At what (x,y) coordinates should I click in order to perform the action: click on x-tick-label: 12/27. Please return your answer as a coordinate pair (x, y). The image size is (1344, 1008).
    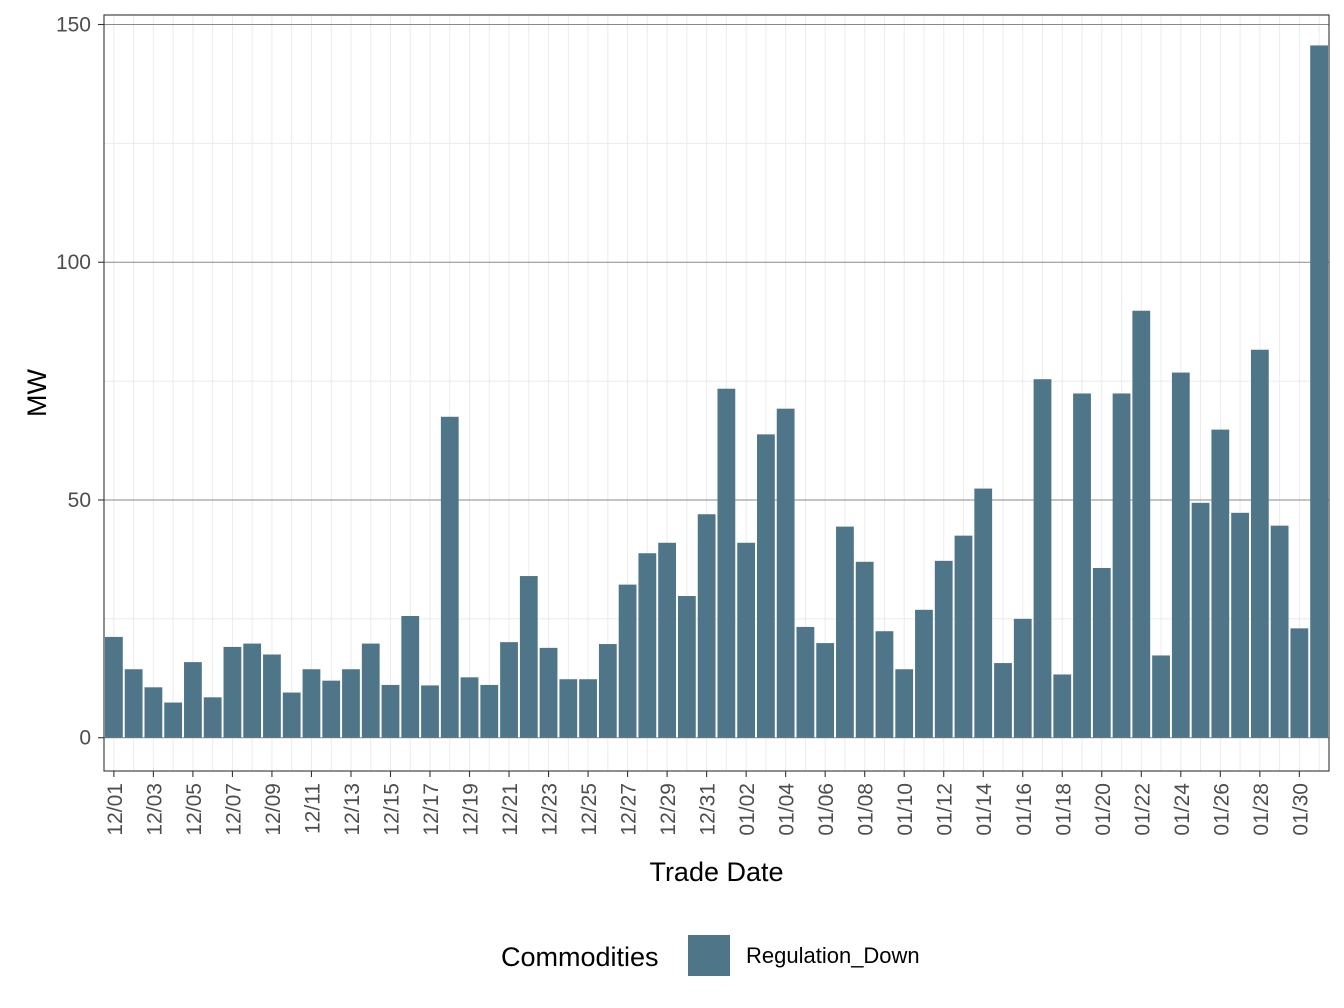
    Looking at the image, I should click on (629, 809).